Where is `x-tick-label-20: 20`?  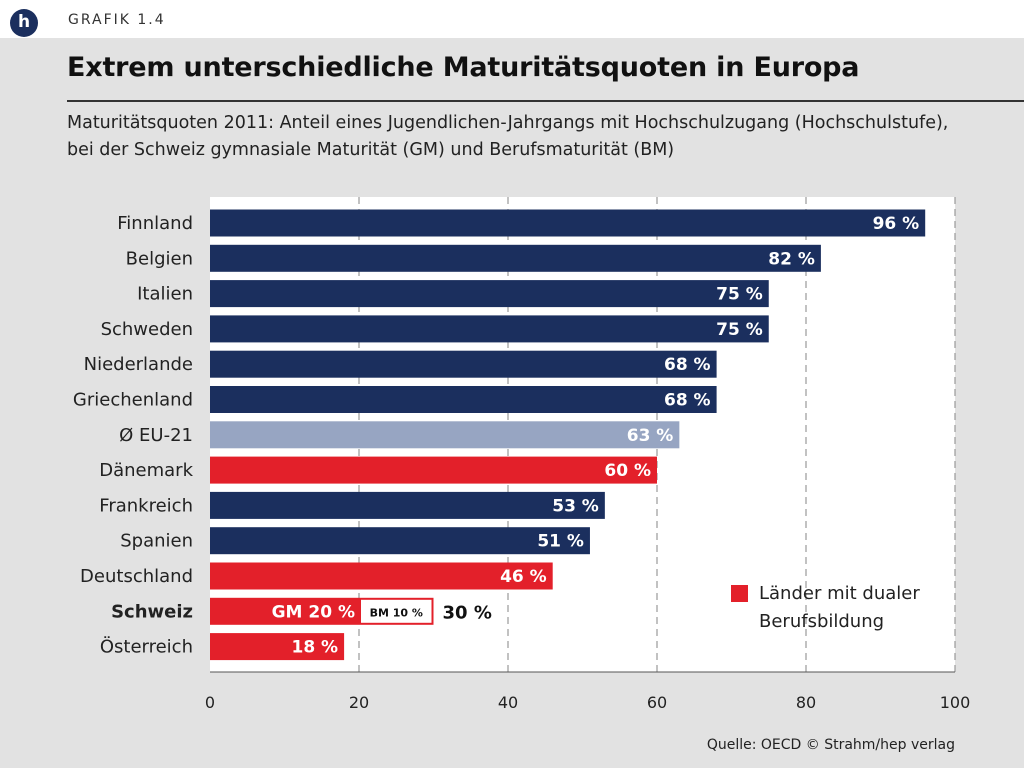 x-tick-label-20: 20 is located at coordinates (359, 702).